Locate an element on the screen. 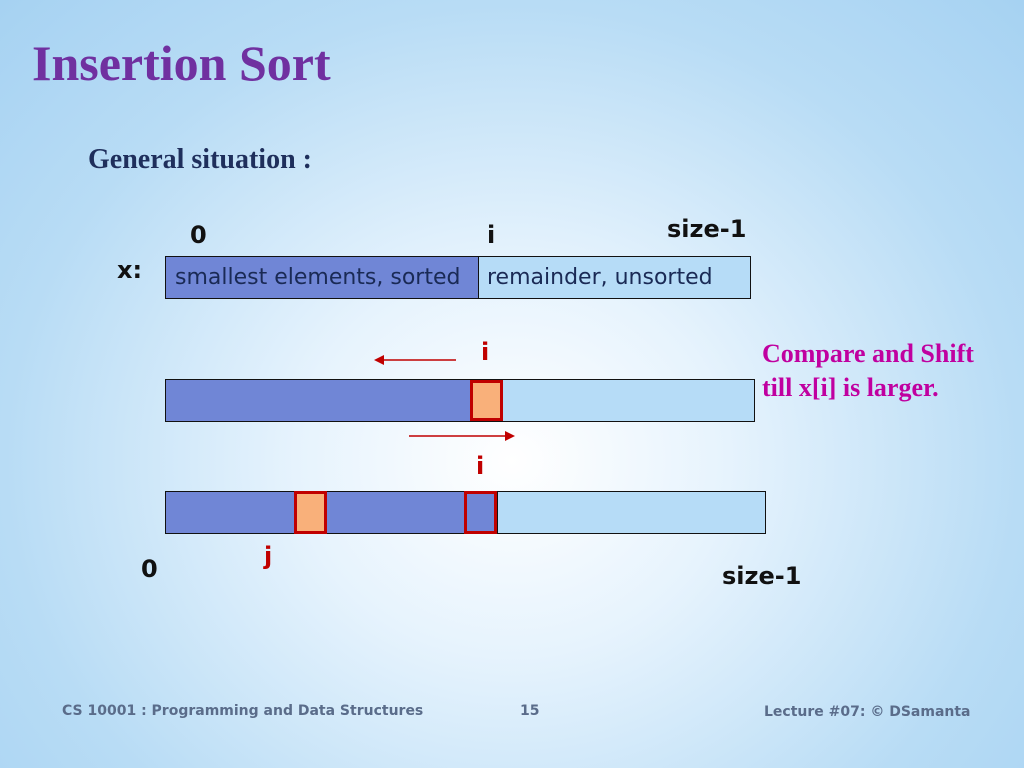 Image resolution: width=1024 pixels, height=768 pixels. unsorted-segment is located at coordinates (614, 277).